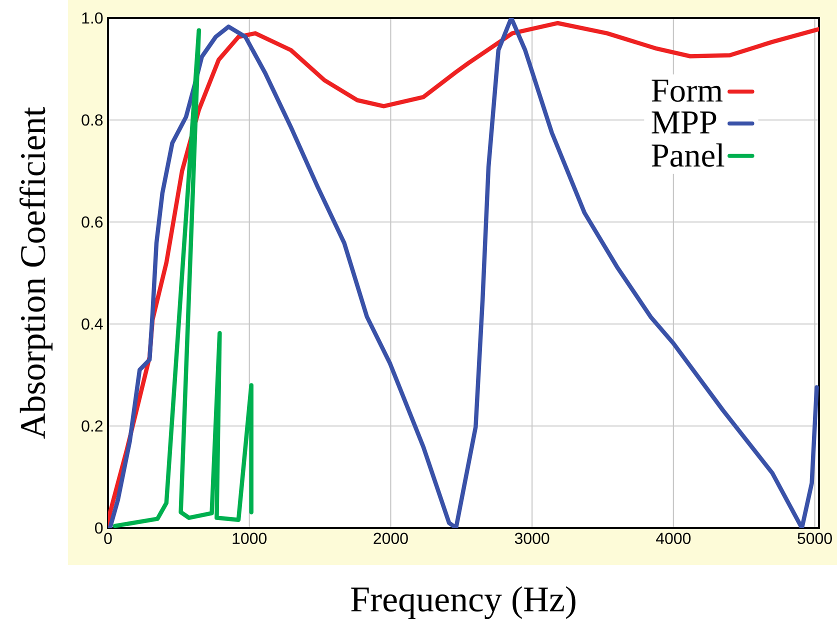  I want to click on line-series, so click(183, 278).